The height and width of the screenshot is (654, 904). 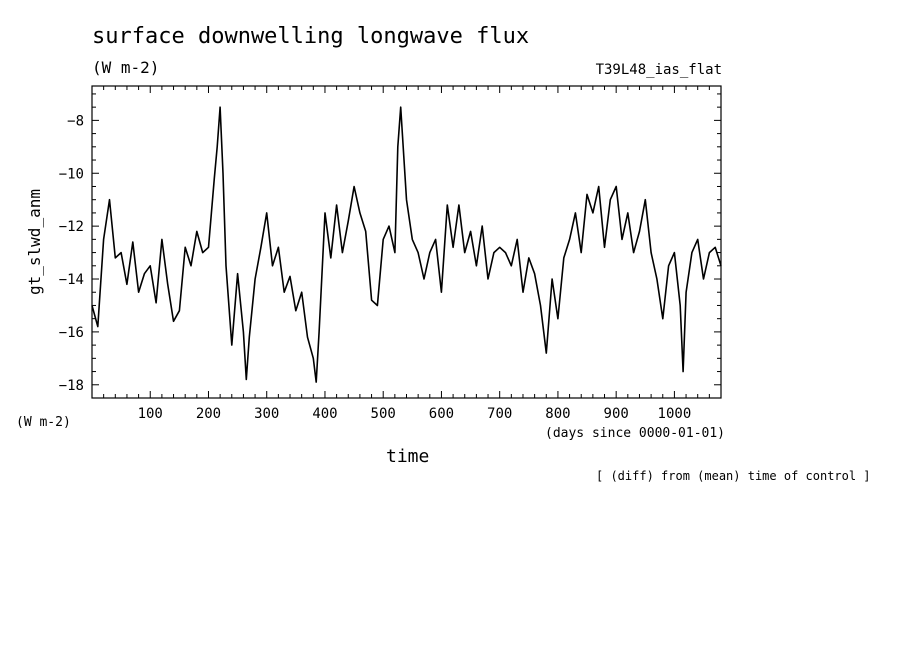 I want to click on x-unit-label: (days since 0000-01-01), so click(x=635, y=433).